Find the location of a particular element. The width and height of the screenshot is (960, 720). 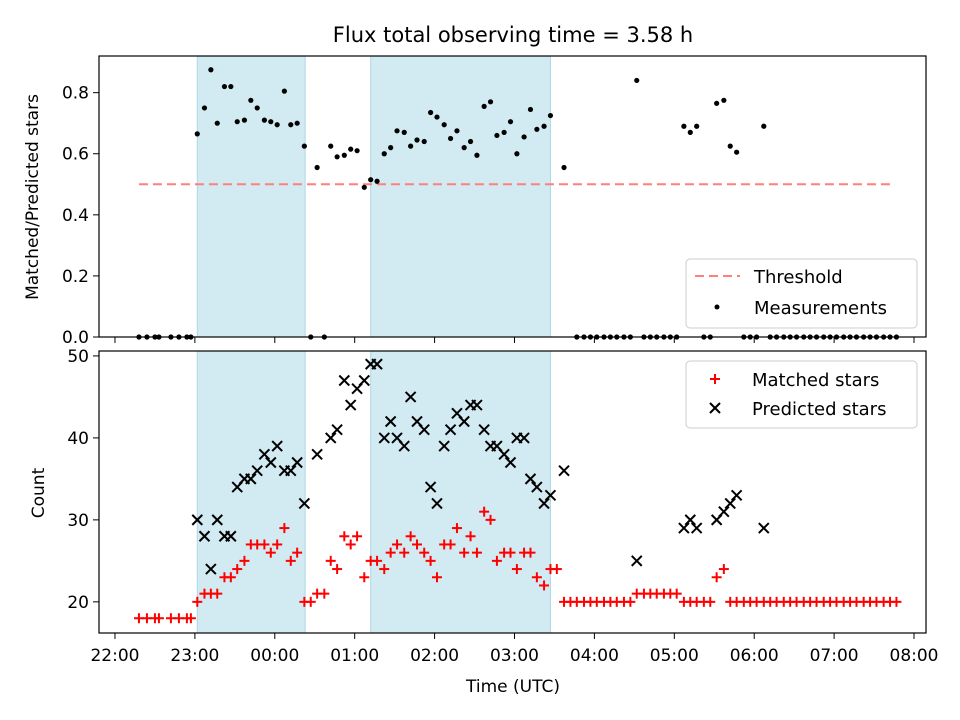

count-legend: Matched stars Predicted stars is located at coordinates (801, 394).